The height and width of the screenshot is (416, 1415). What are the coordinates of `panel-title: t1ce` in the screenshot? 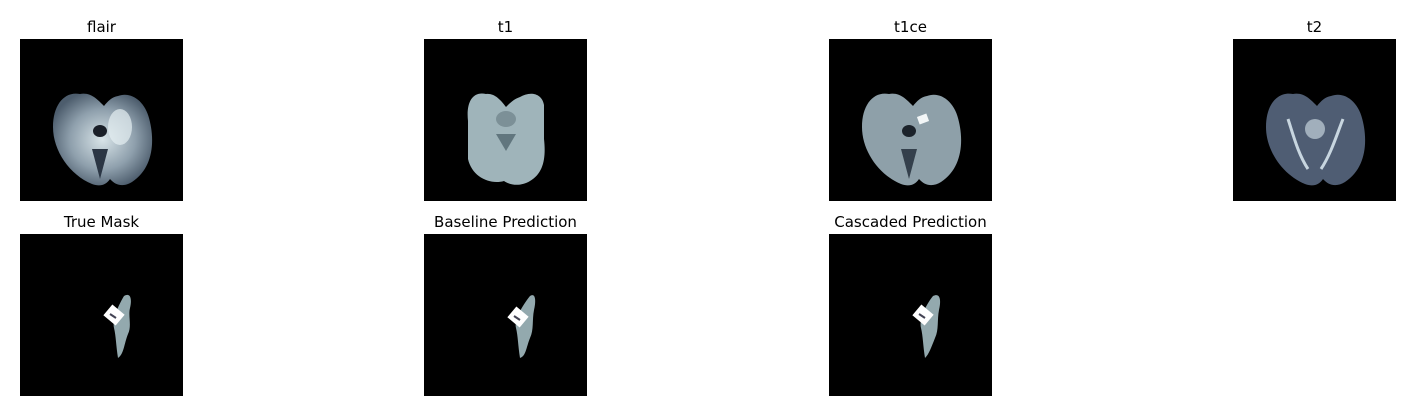 It's located at (910, 27).